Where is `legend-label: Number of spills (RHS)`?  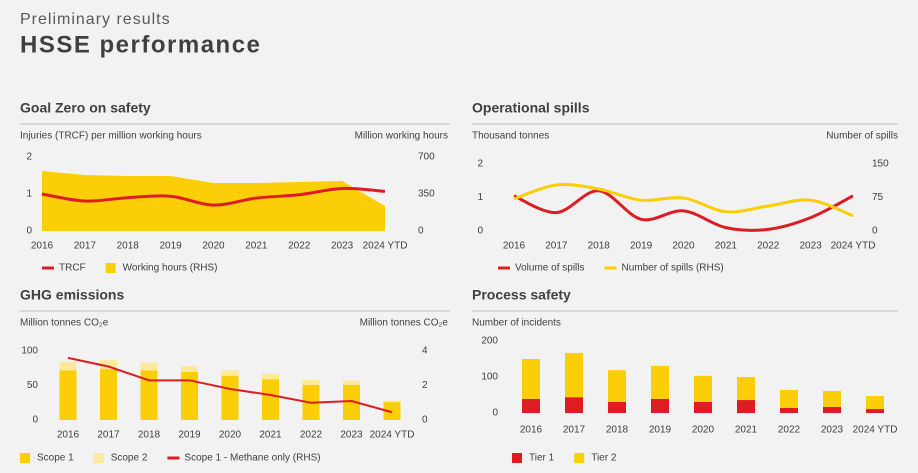
legend-label: Number of spills (RHS) is located at coordinates (672, 268).